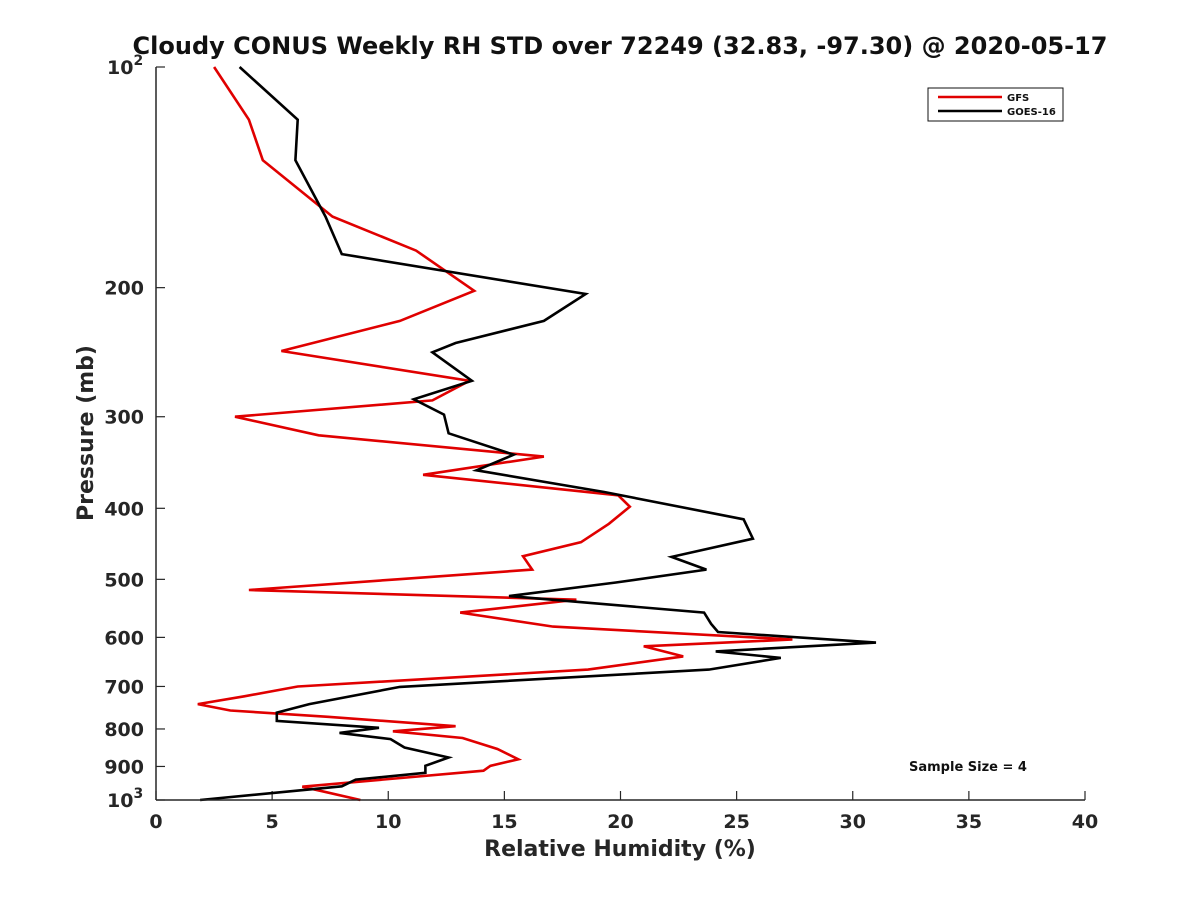  I want to click on y-tick-label: 500, so click(124, 580).